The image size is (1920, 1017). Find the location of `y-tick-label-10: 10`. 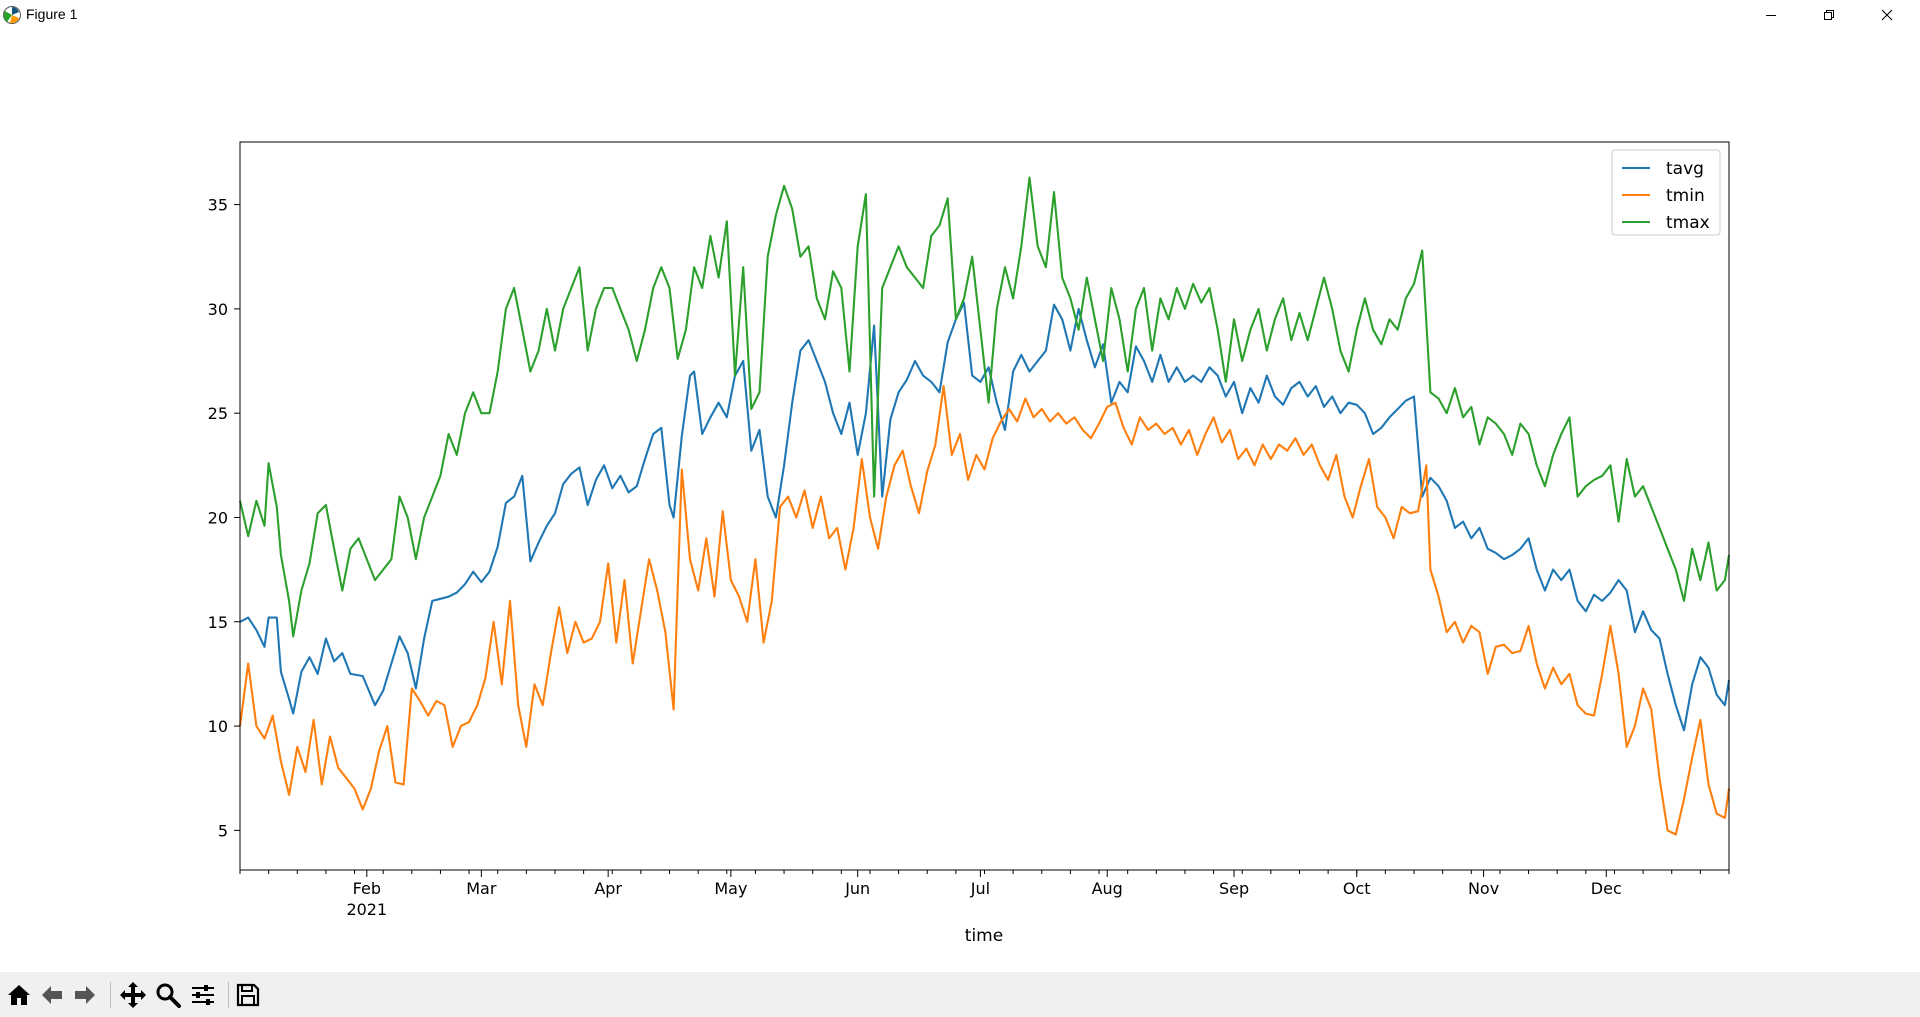

y-tick-label-10: 10 is located at coordinates (218, 726).